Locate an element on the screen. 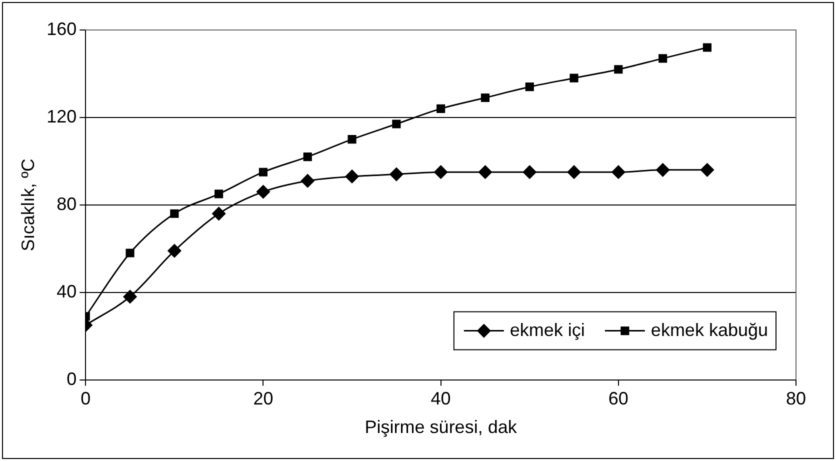 This screenshot has width=836, height=461. y-tick-label: 80 is located at coordinates (66, 204).